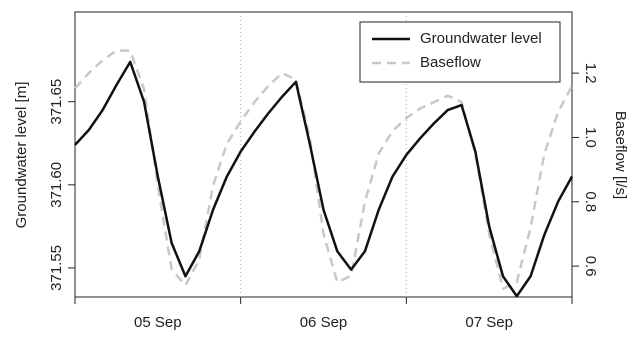  Describe the element at coordinates (590, 201) in the screenshot. I see `y2-tick-label: 0.8` at that location.